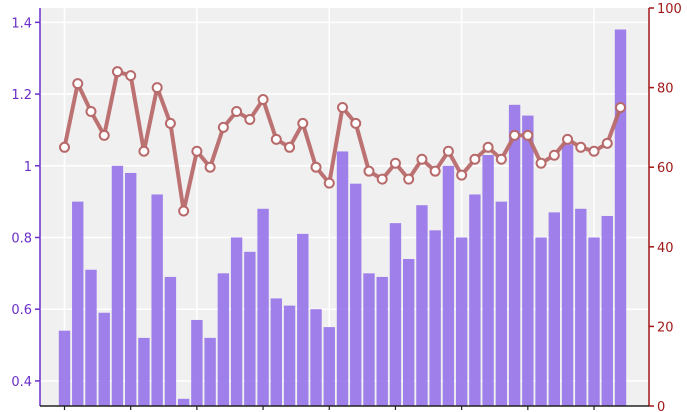 This screenshot has width=687, height=412. What do you see at coordinates (21, 310) in the screenshot?
I see `left-tick-label: 0.6` at bounding box center [21, 310].